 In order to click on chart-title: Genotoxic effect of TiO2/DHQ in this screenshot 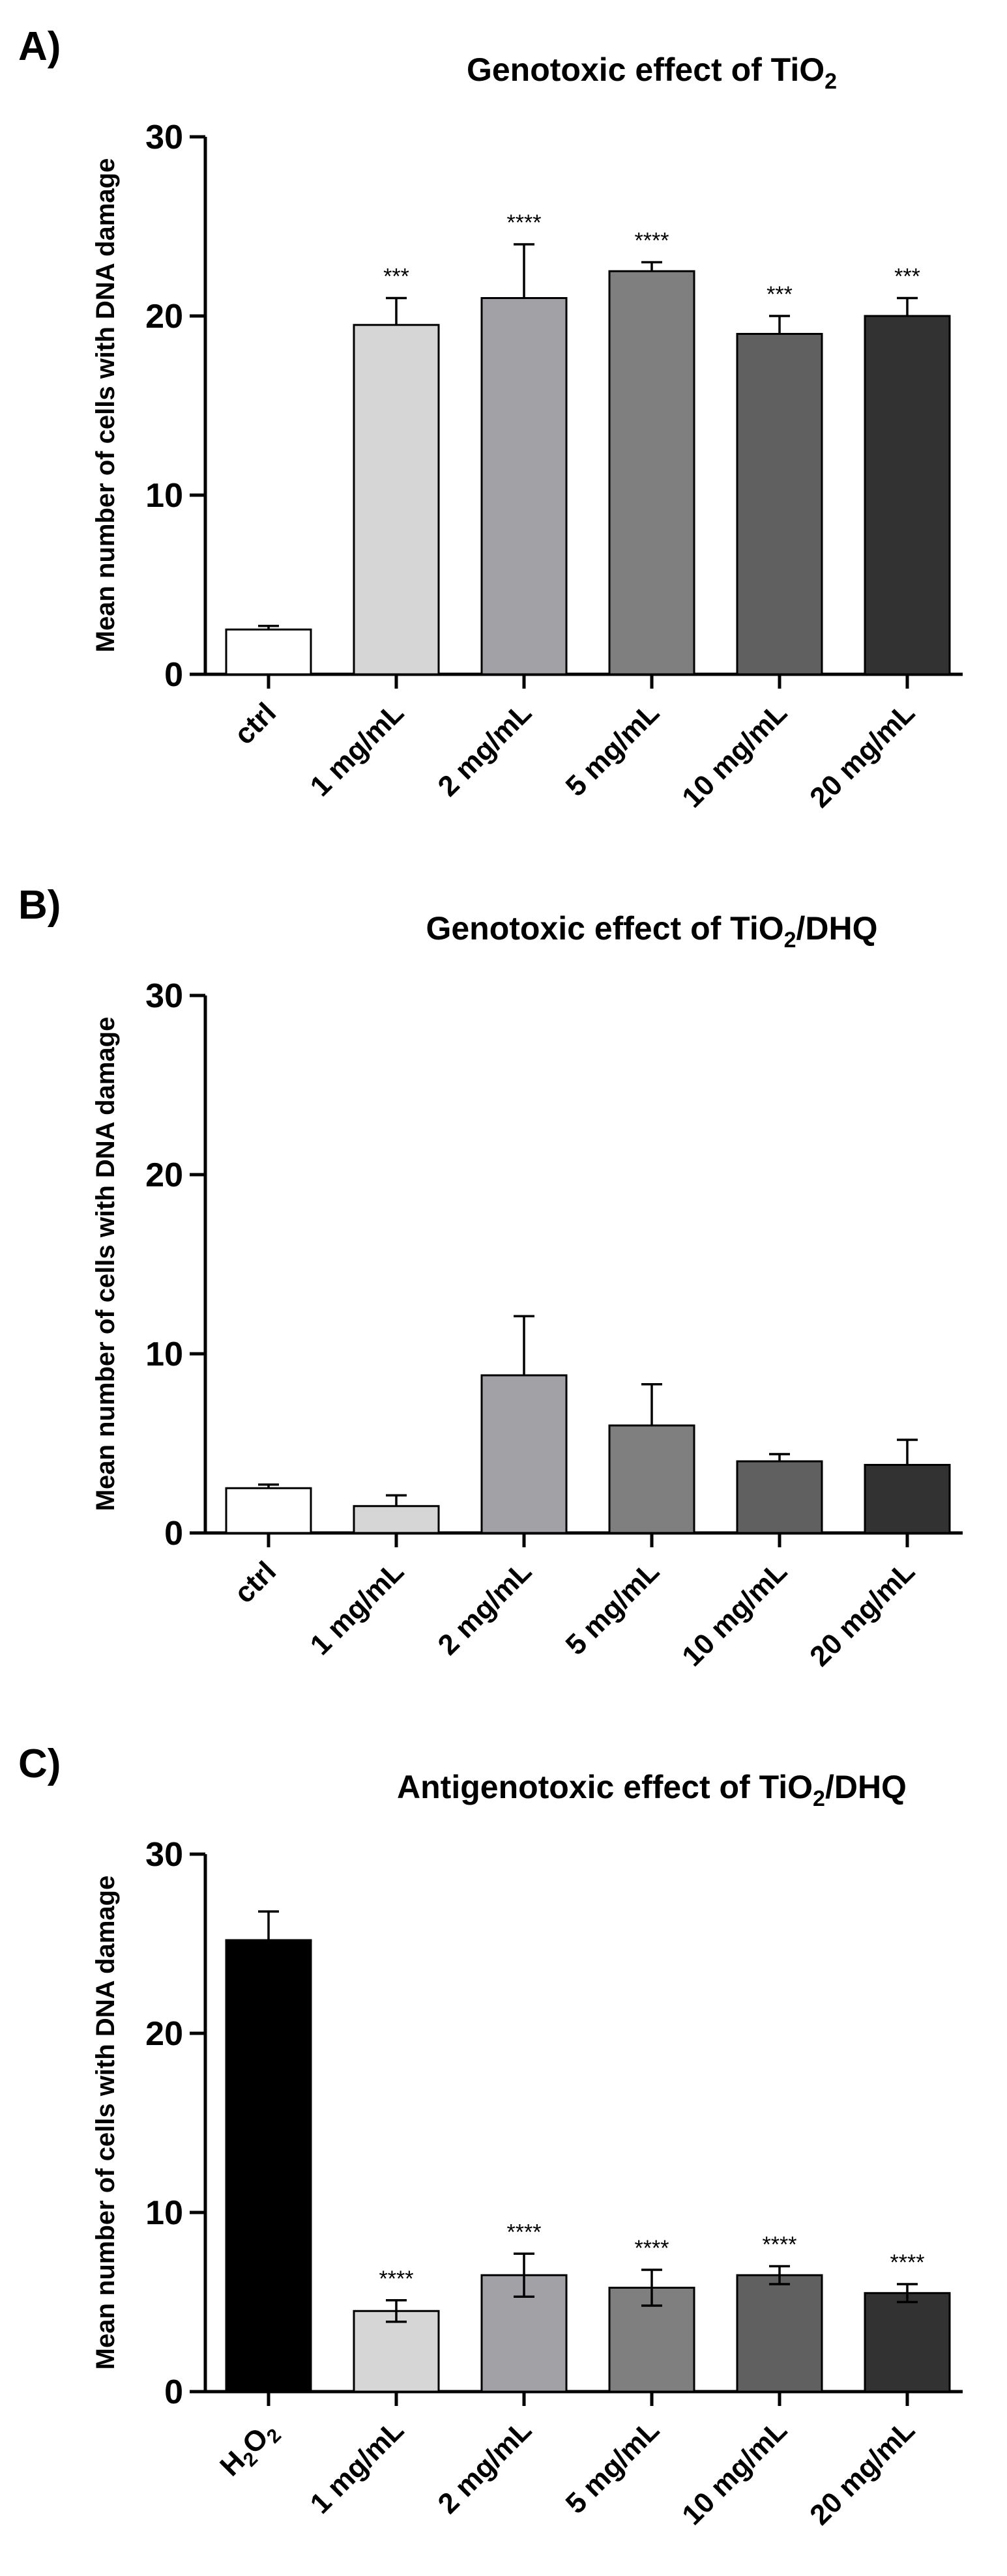, I will do `click(651, 931)`.